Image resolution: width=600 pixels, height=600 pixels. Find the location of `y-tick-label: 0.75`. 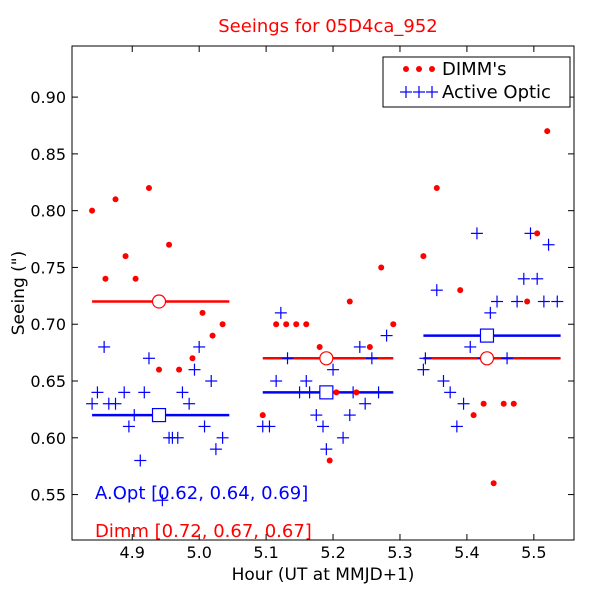

y-tick-label: 0.75 is located at coordinates (48, 267).